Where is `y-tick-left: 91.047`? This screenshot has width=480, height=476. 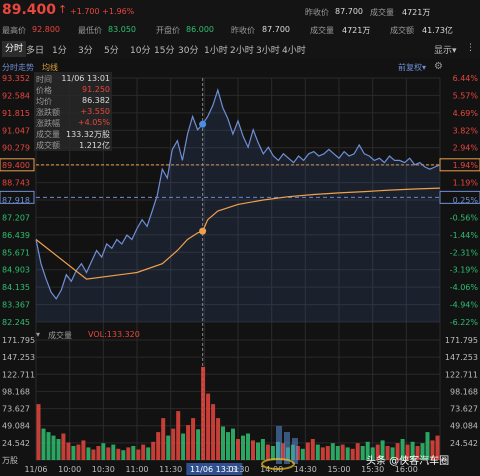
y-tick-left: 91.047 is located at coordinates (16, 130).